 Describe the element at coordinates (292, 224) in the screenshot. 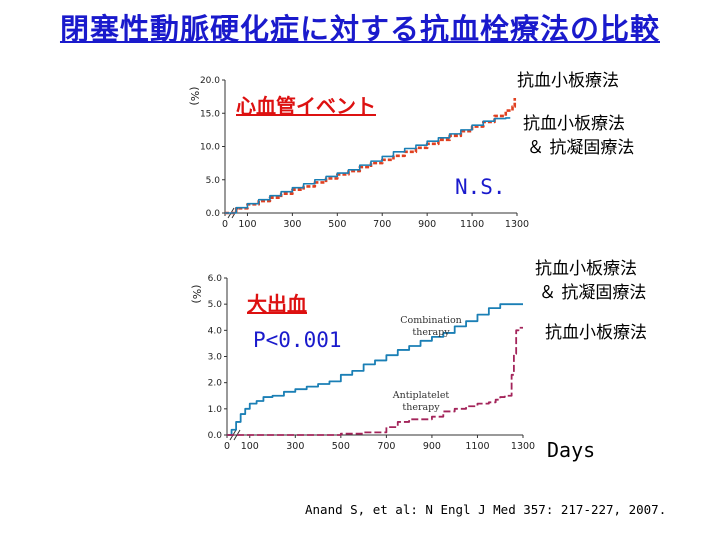

I see `top-xtick-label: 300` at that location.